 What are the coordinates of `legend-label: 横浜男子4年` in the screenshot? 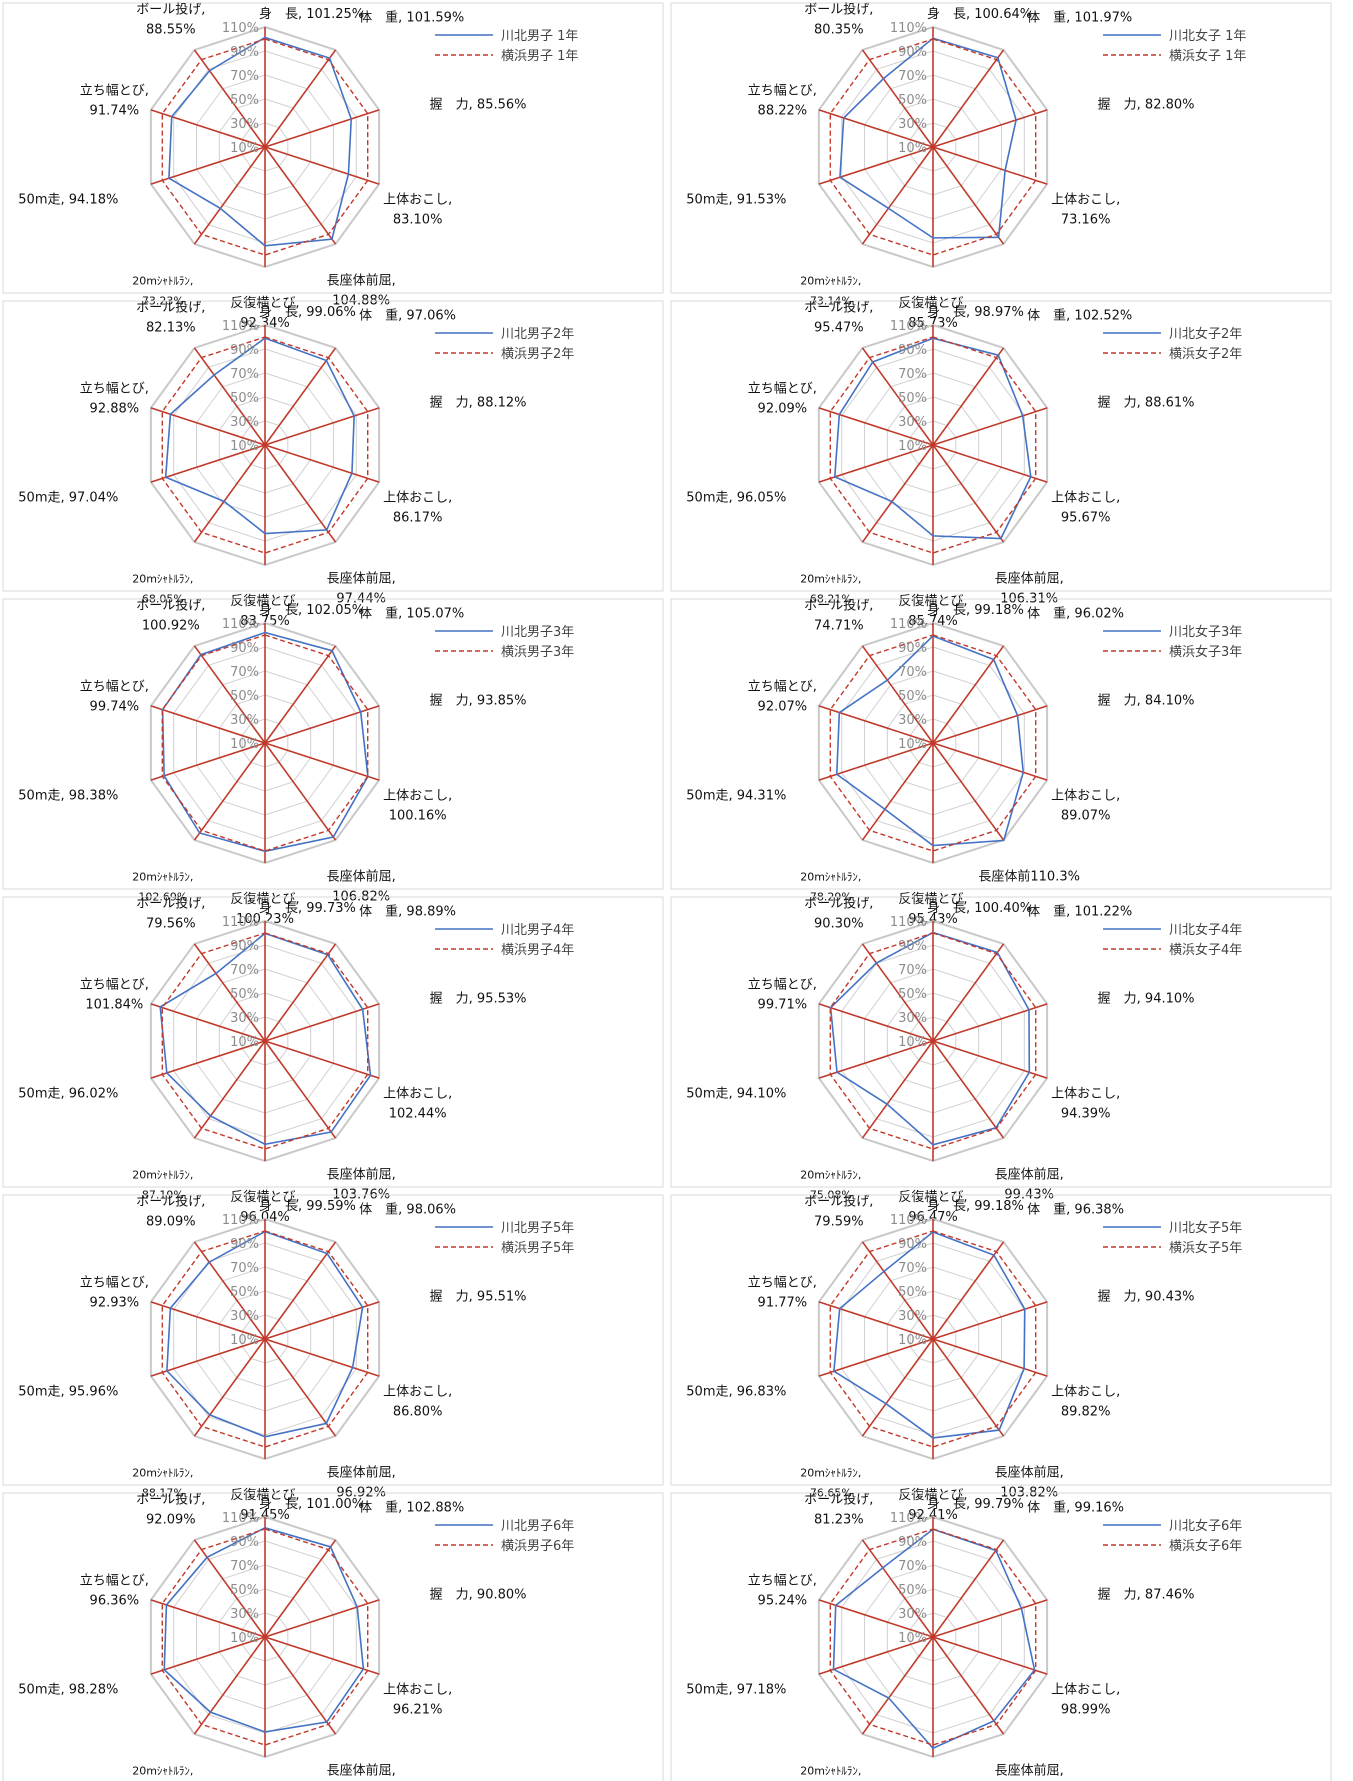 It's located at (537, 950).